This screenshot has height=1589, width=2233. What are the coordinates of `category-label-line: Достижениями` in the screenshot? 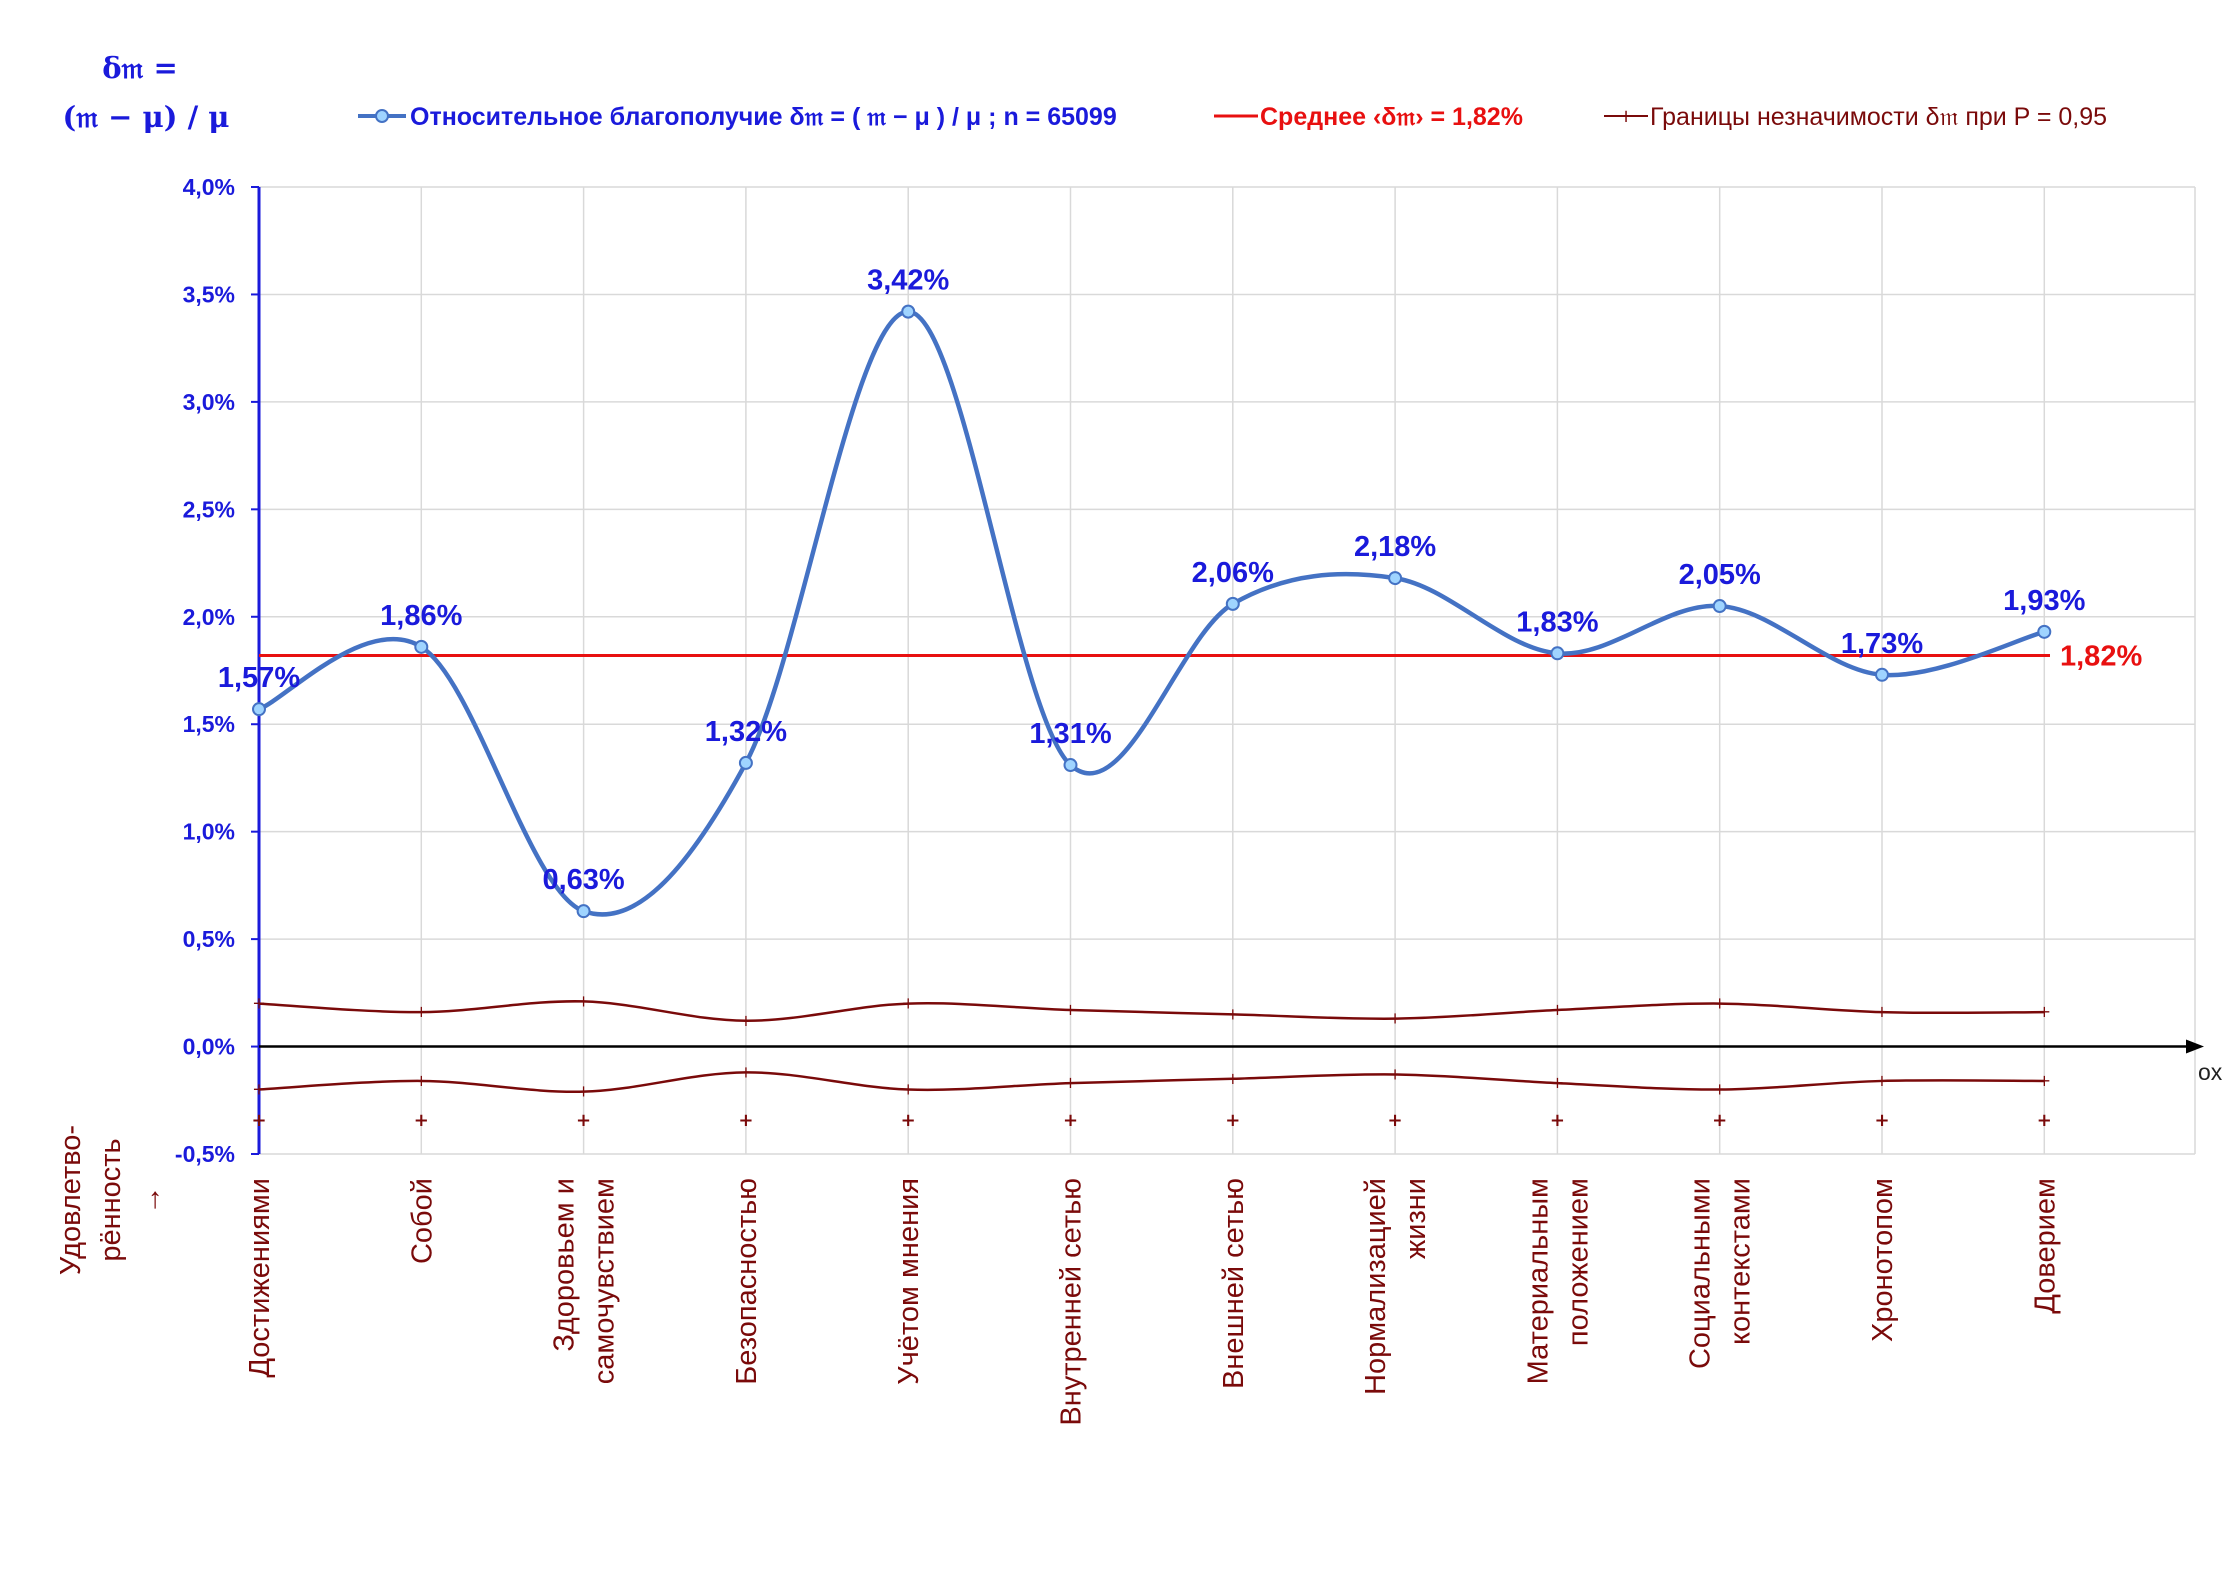 It's located at (260, 1278).